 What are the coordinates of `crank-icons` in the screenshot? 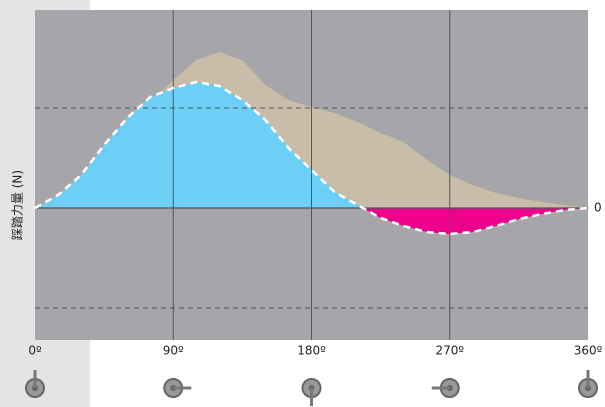 It's located at (311, 388).